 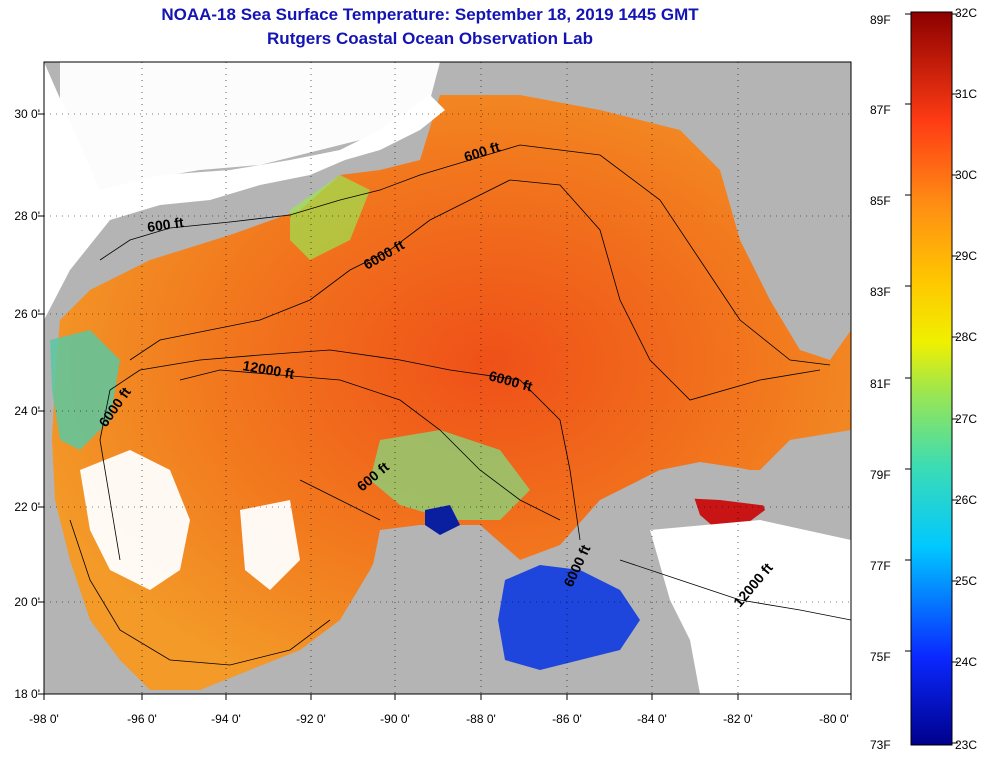 I want to click on longitude-label: -92 0', so click(x=311, y=719).